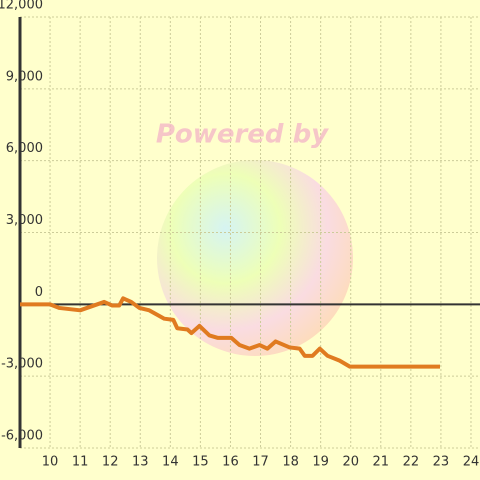  What do you see at coordinates (22, 364) in the screenshot?
I see `y-tick-label: -3,000` at bounding box center [22, 364].